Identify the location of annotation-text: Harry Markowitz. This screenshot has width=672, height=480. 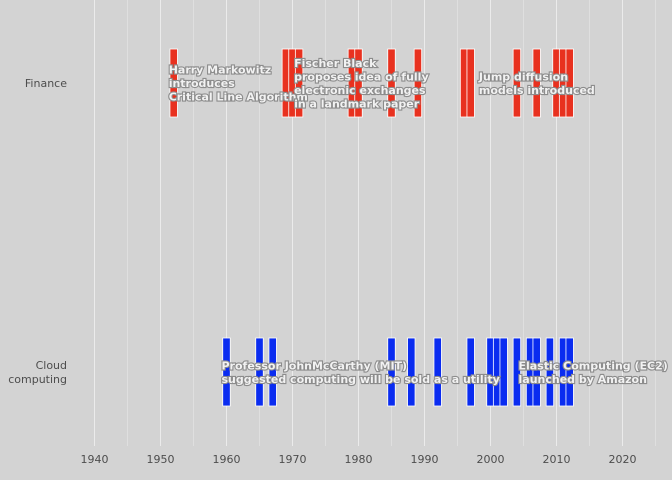
(220, 70).